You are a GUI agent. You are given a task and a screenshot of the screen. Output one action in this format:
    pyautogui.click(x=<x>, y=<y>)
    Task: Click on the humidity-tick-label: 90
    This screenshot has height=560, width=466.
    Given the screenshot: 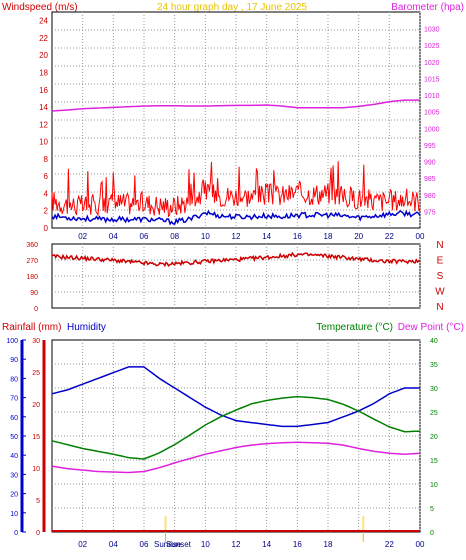 What is the action you would take?
    pyautogui.click(x=14, y=360)
    